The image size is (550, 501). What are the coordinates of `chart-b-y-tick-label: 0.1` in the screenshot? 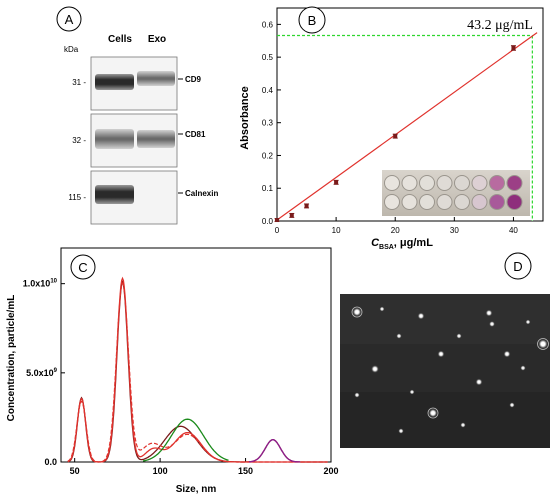 It's located at (268, 188).